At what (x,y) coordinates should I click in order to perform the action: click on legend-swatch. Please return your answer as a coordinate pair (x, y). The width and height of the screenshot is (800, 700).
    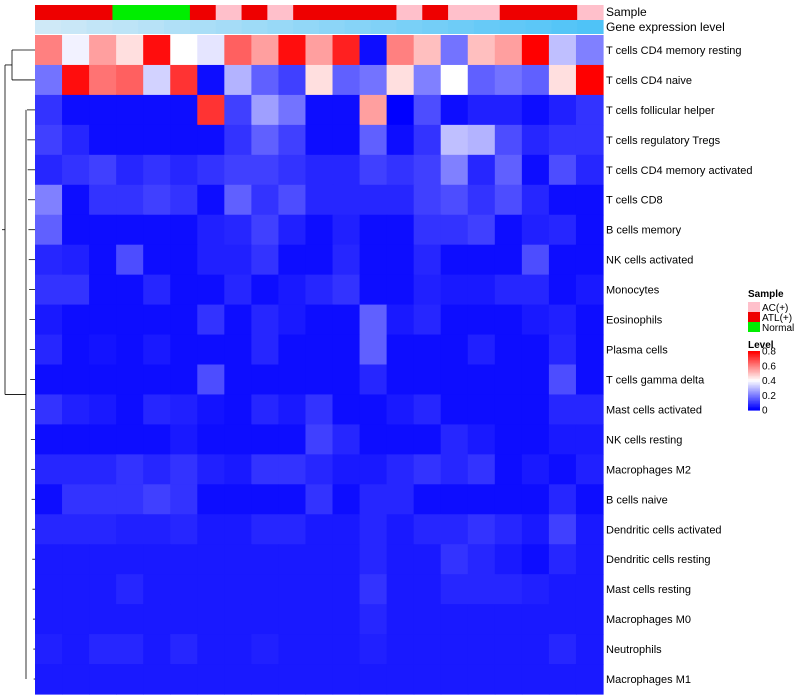
    Looking at the image, I should click on (754, 327).